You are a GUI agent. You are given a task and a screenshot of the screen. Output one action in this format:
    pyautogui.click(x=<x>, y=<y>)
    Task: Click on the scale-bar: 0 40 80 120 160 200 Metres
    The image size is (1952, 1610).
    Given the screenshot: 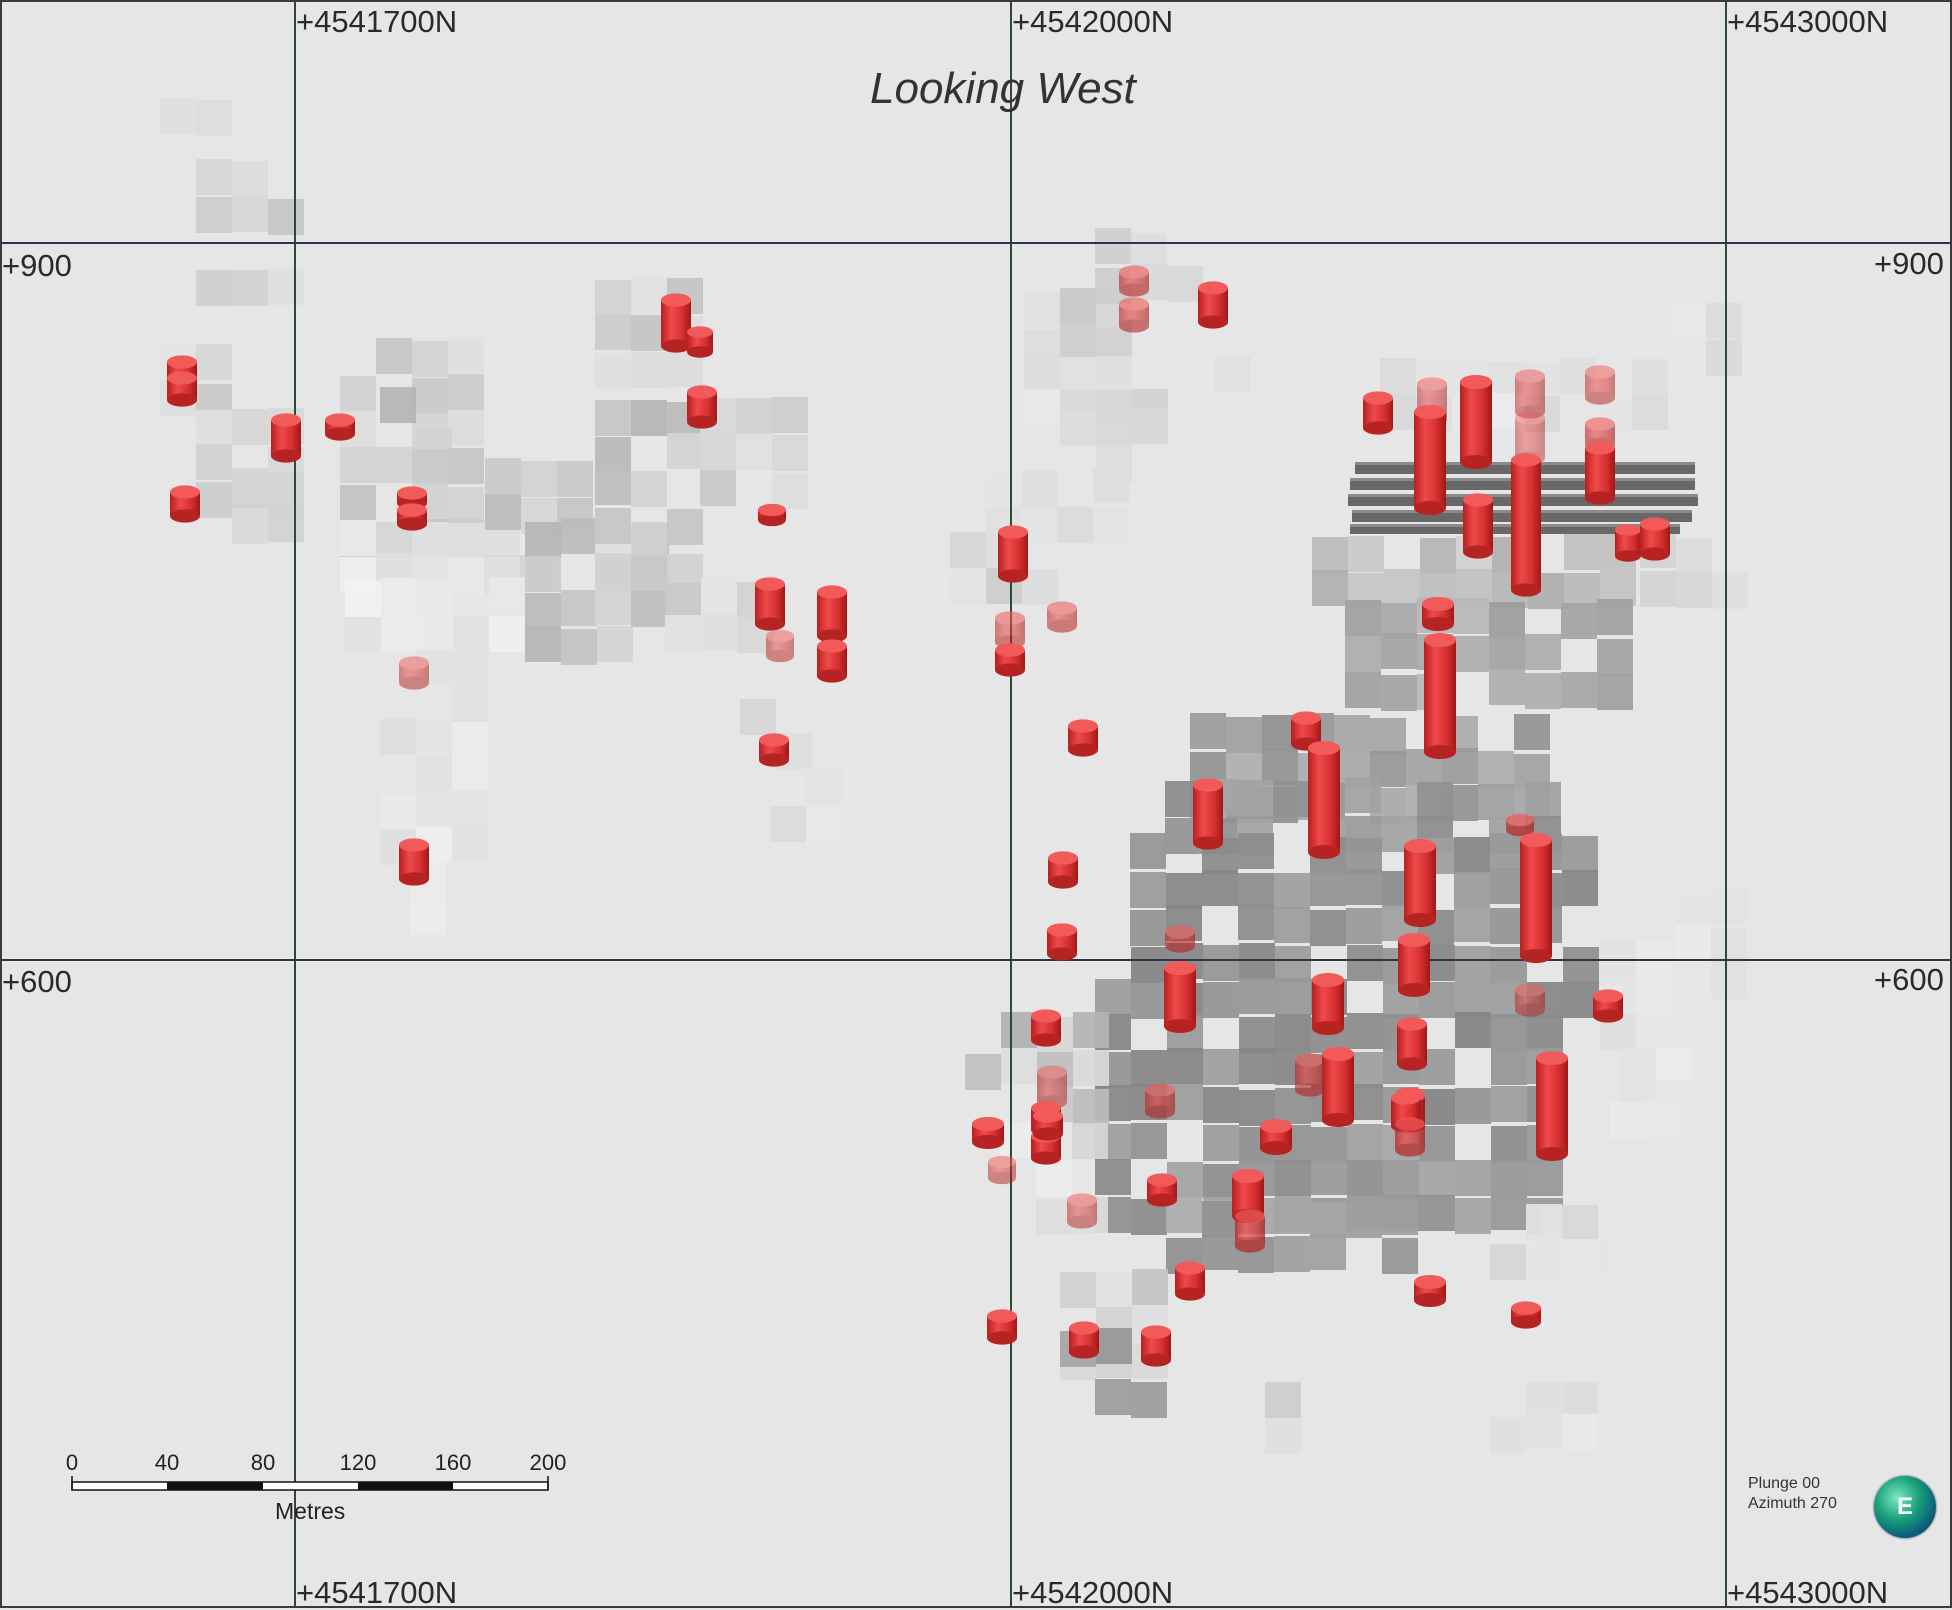 What is the action you would take?
    pyautogui.click(x=320, y=1490)
    